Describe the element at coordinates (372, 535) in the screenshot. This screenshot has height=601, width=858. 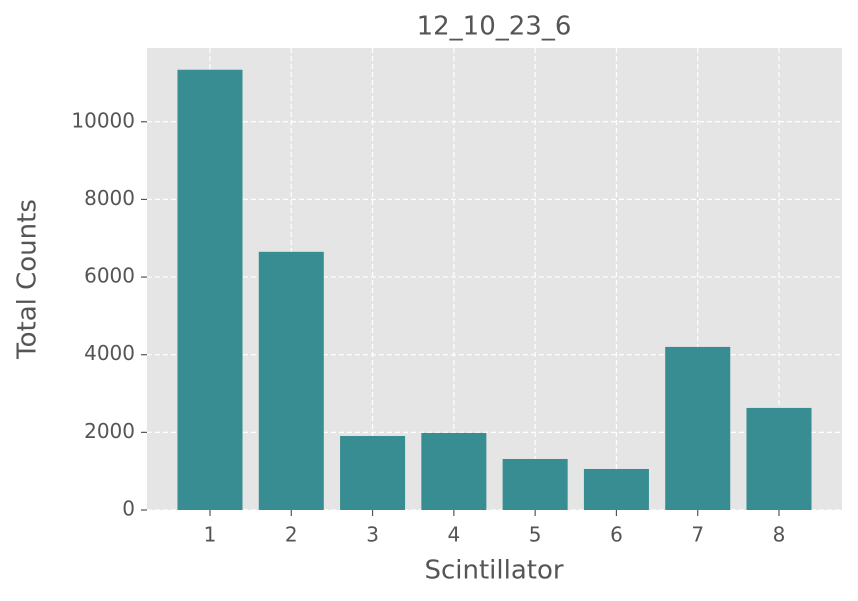
I see `x-tick-label: 3` at that location.